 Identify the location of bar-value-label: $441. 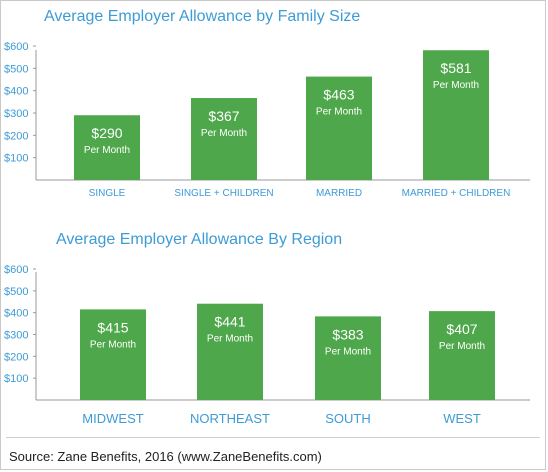
(229, 322).